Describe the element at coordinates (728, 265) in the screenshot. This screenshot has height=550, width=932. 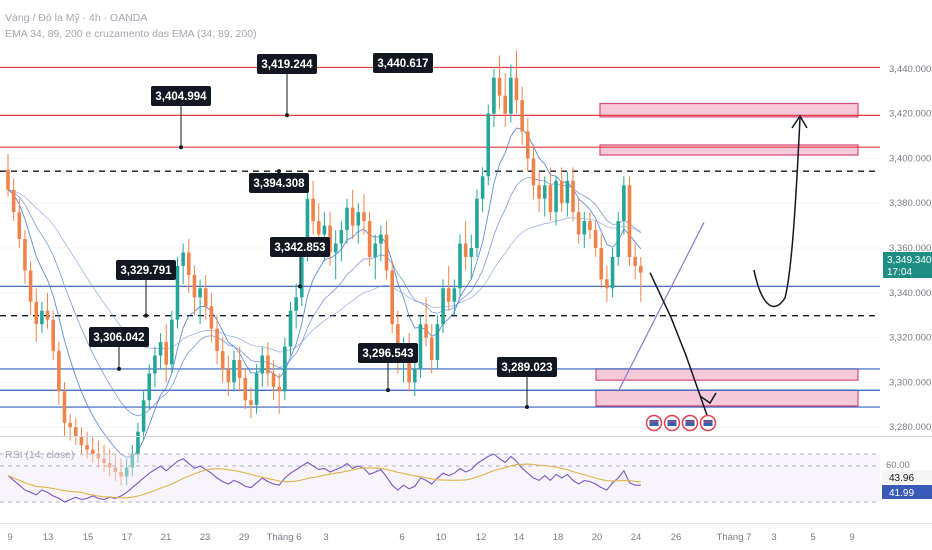
I see `projection-paths` at that location.